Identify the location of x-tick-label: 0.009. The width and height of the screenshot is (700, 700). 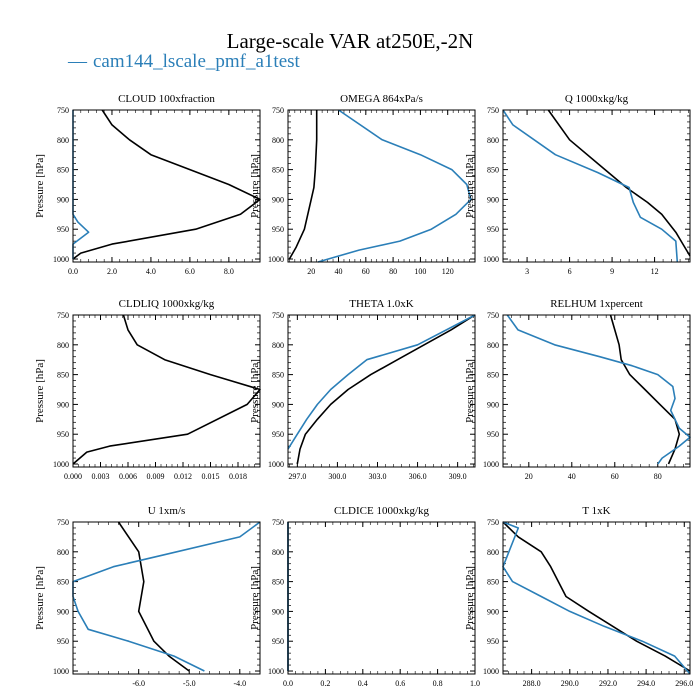
(156, 476).